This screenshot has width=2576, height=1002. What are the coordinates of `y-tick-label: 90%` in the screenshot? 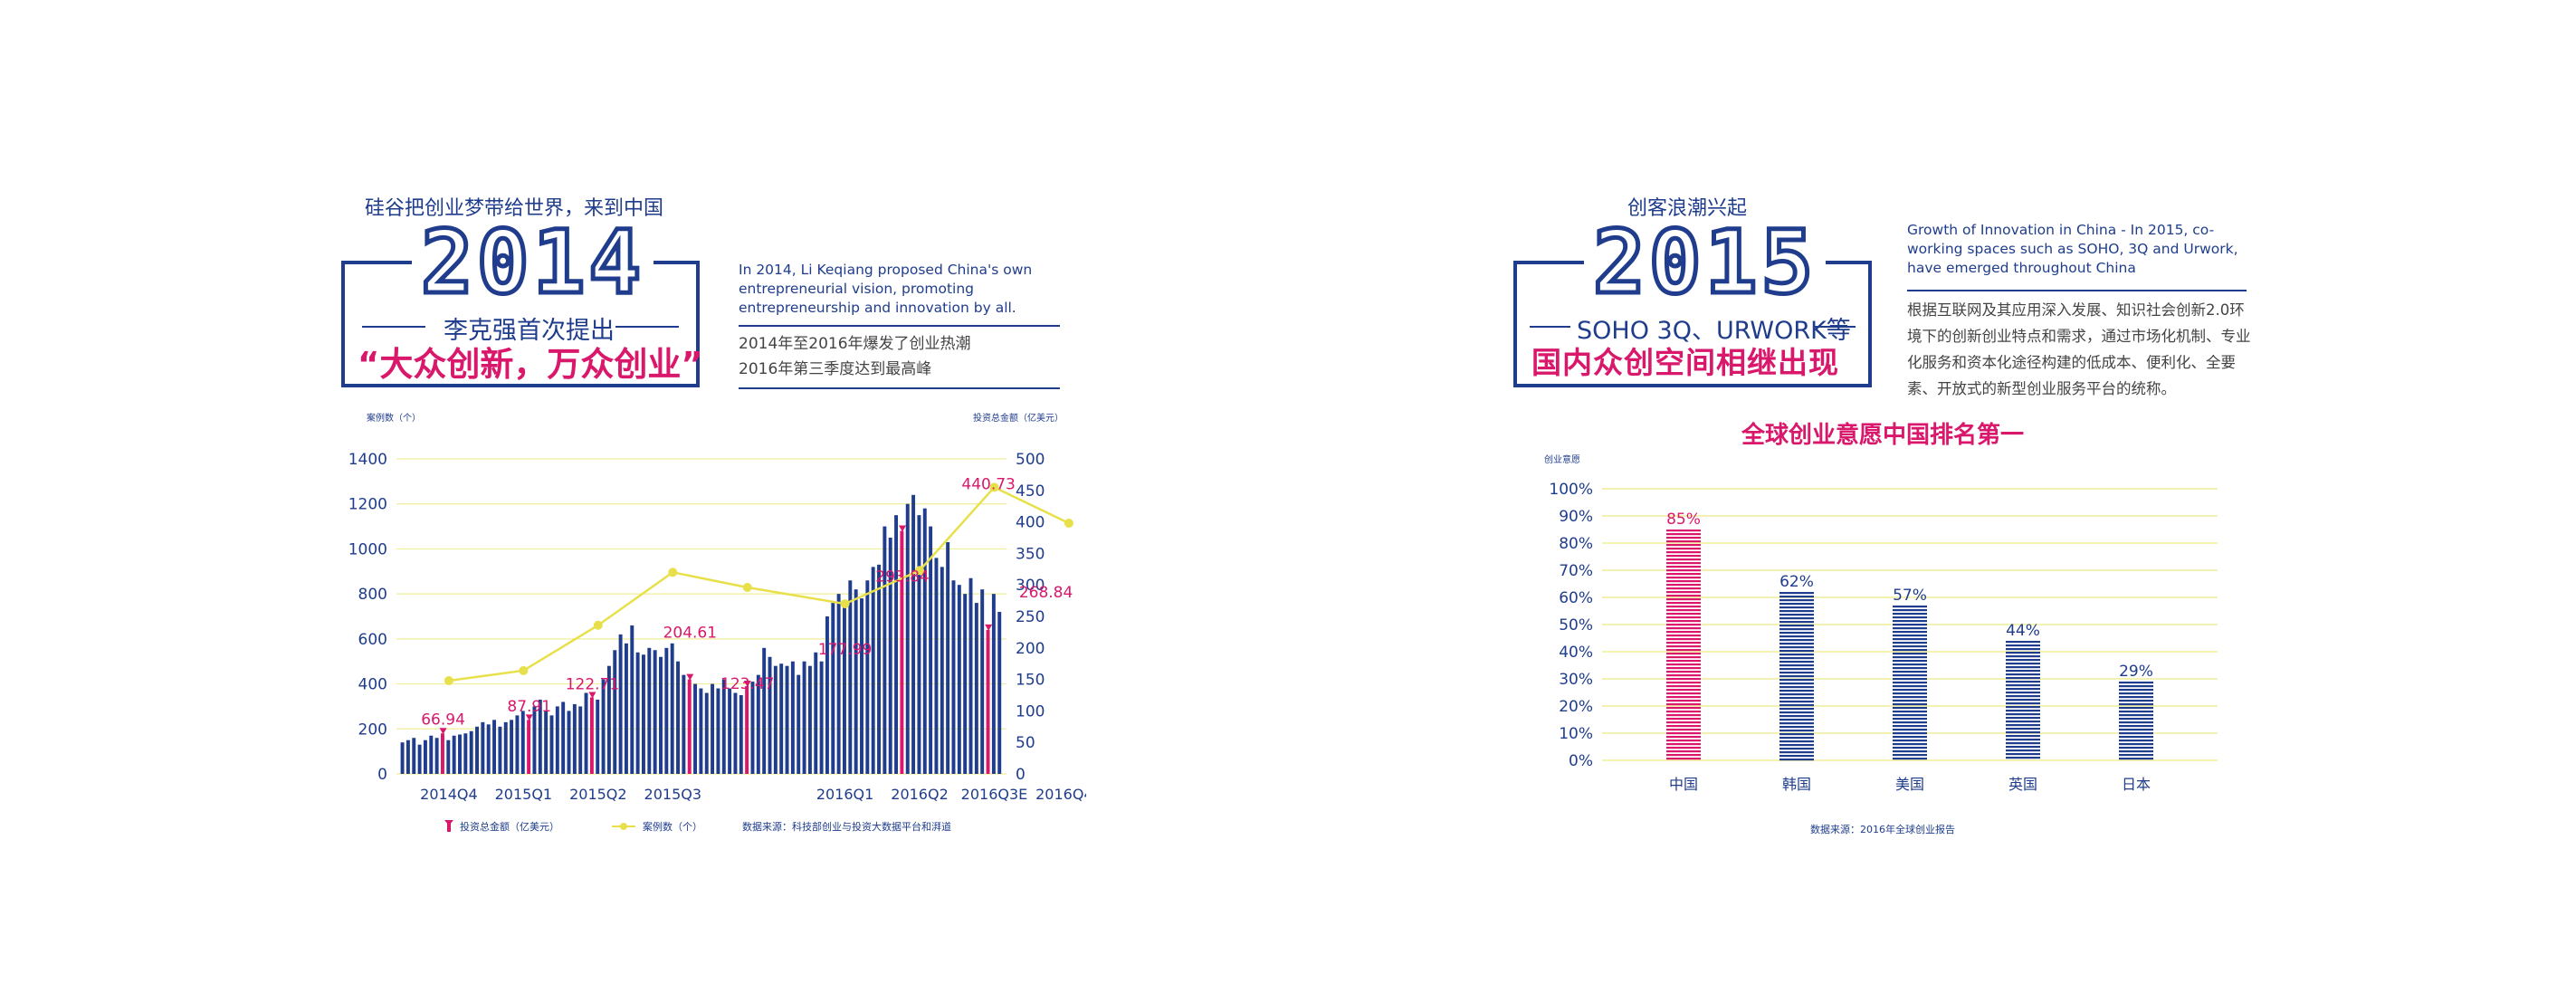 It's located at (1576, 517).